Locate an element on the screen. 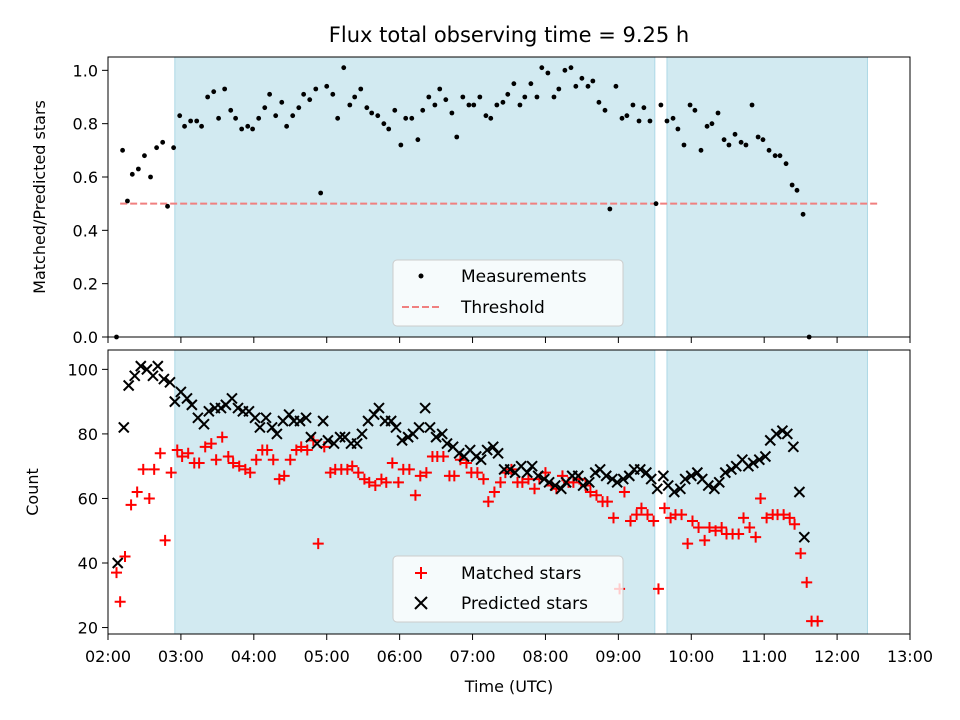 The image size is (960, 720). x-tick-label-2: 04:00 is located at coordinates (254, 656).